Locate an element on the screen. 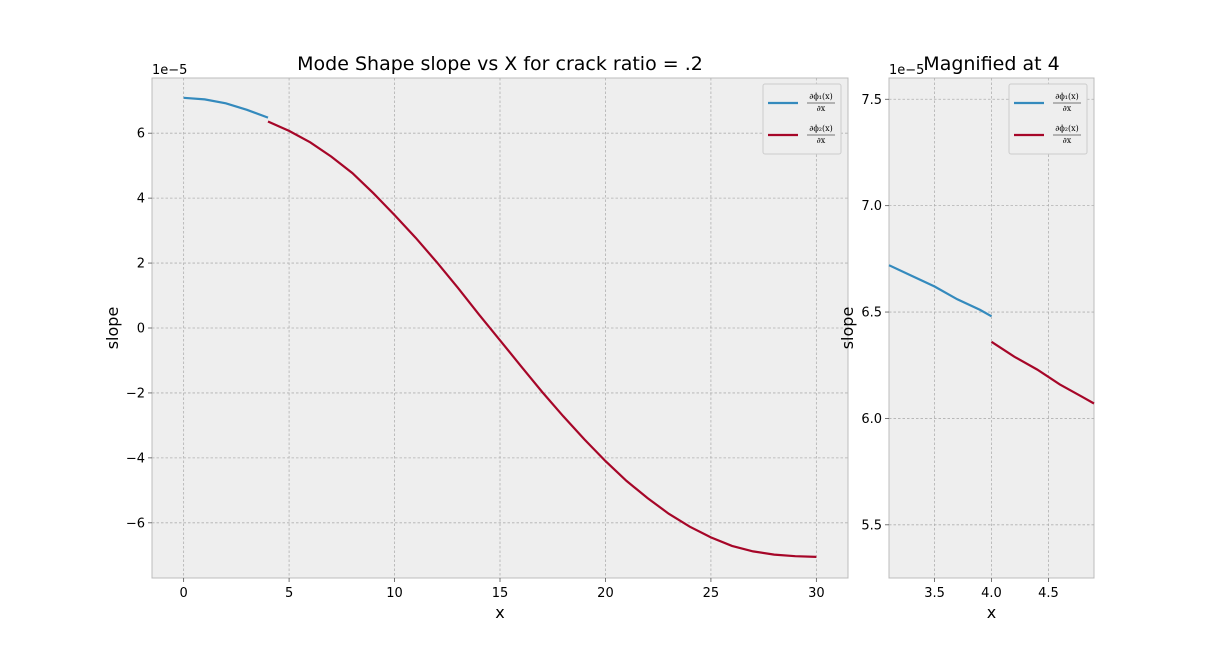 The width and height of the screenshot is (1215, 650). main-x-tick-label: 30 is located at coordinates (816, 593).